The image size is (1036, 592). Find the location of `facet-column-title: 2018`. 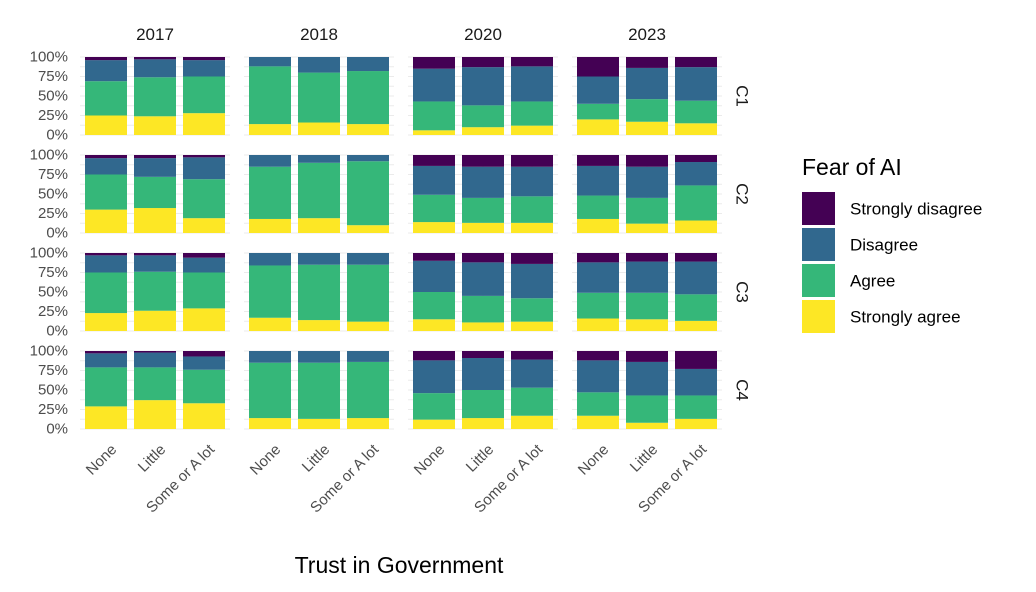

facet-column-title: 2018 is located at coordinates (319, 34).